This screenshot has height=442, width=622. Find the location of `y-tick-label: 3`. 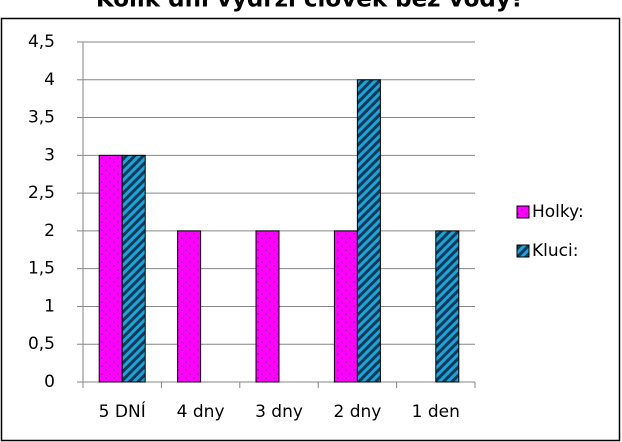

y-tick-label: 3 is located at coordinates (49, 155).